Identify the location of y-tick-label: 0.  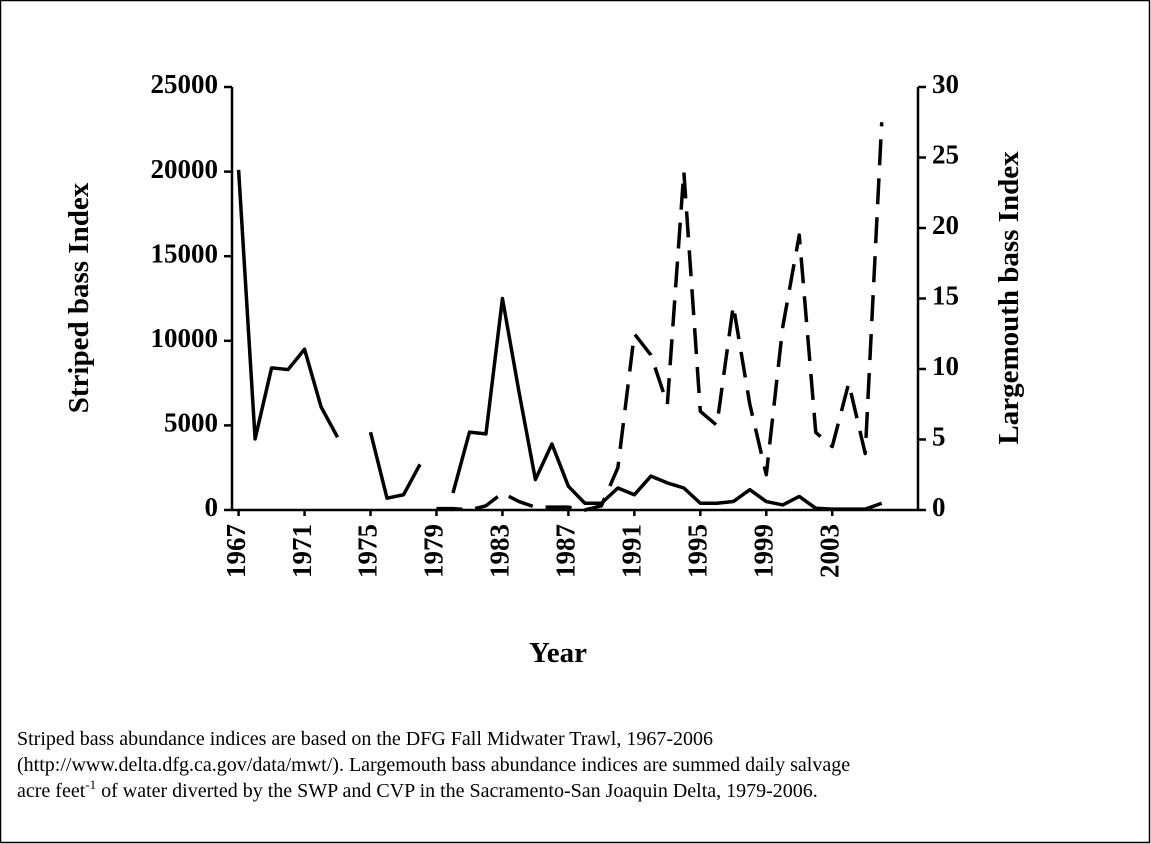
(212, 507).